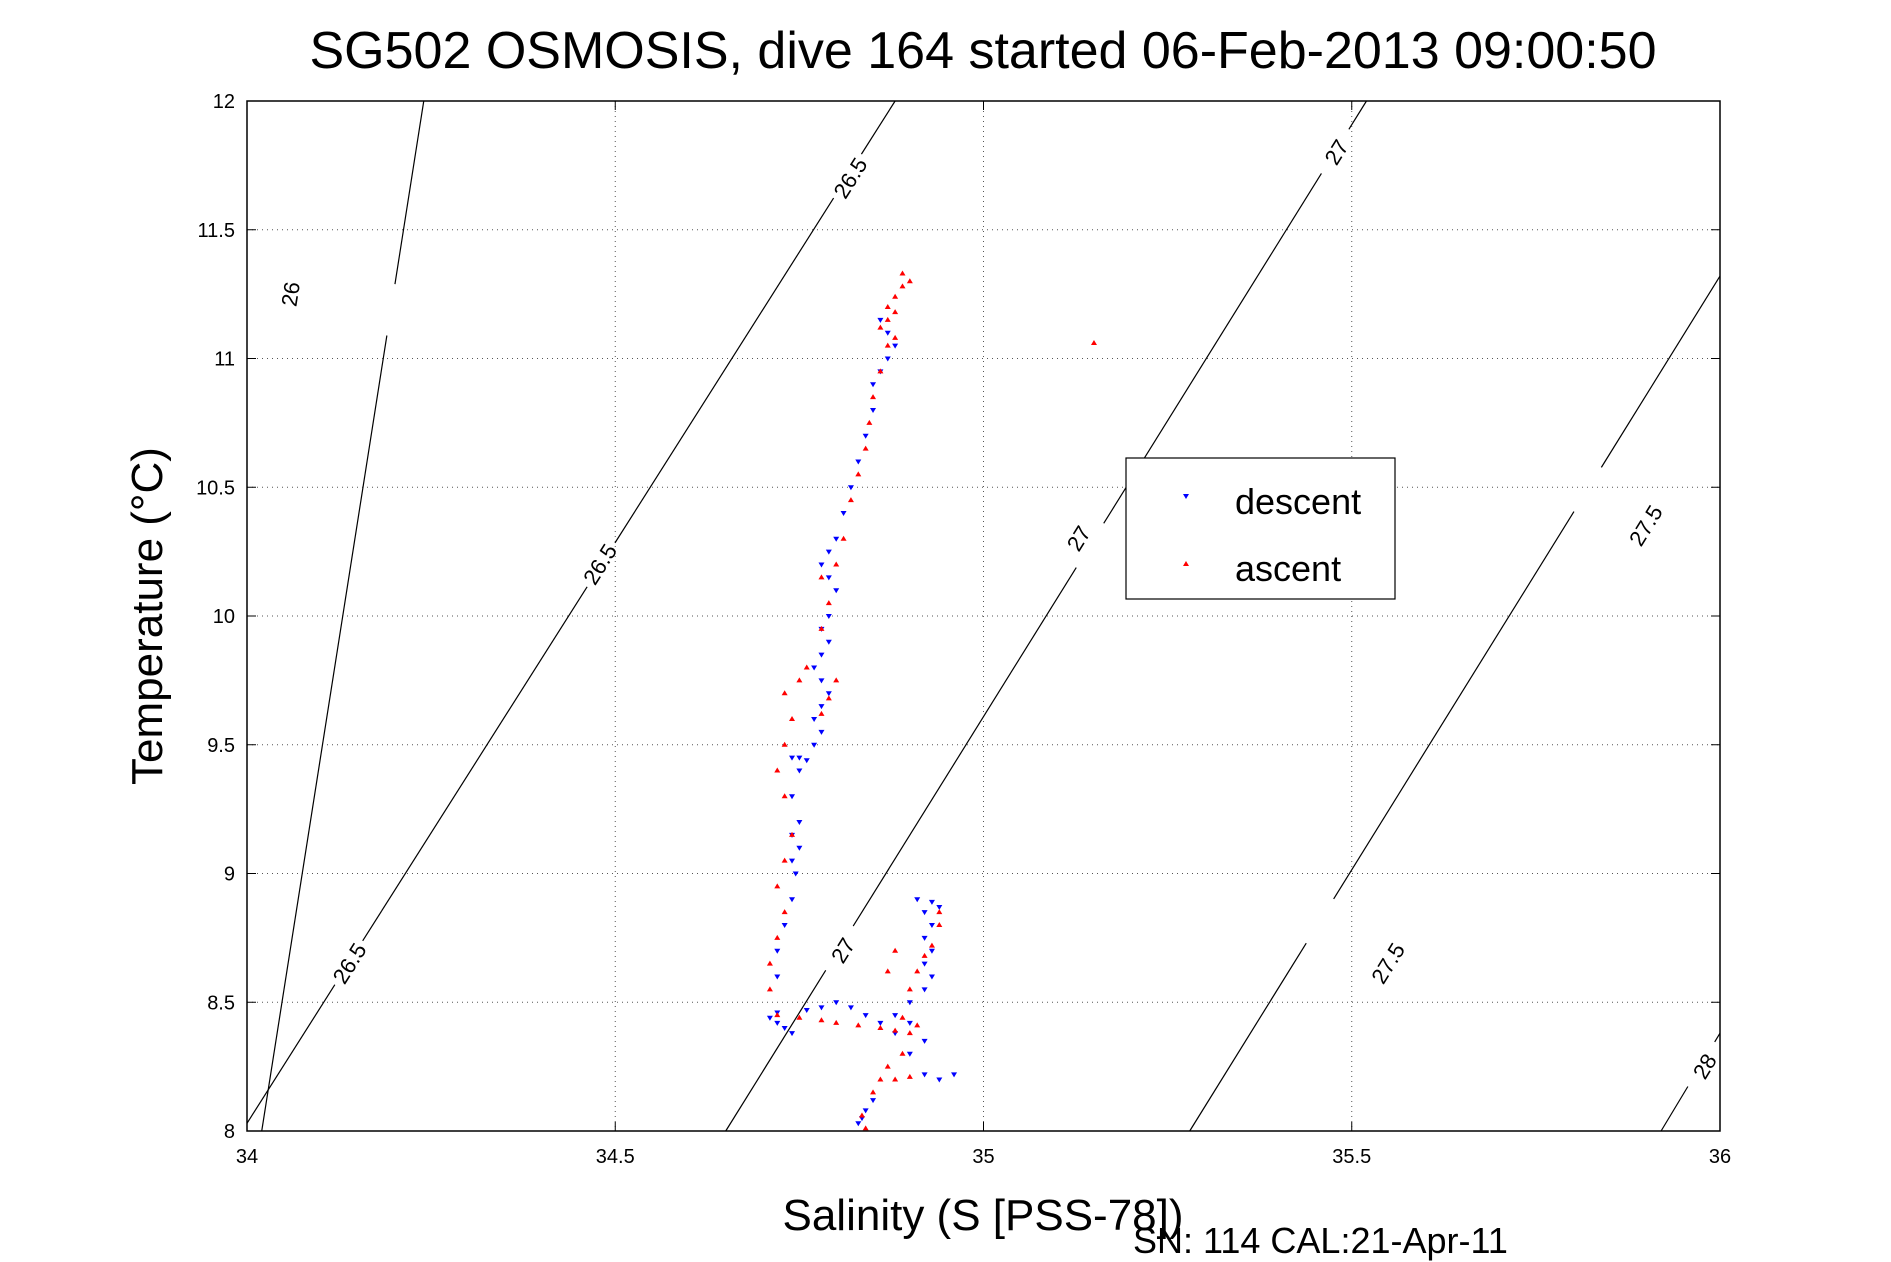 The image size is (1891, 1262). What do you see at coordinates (221, 1003) in the screenshot?
I see `y-tick-label: 8.5` at bounding box center [221, 1003].